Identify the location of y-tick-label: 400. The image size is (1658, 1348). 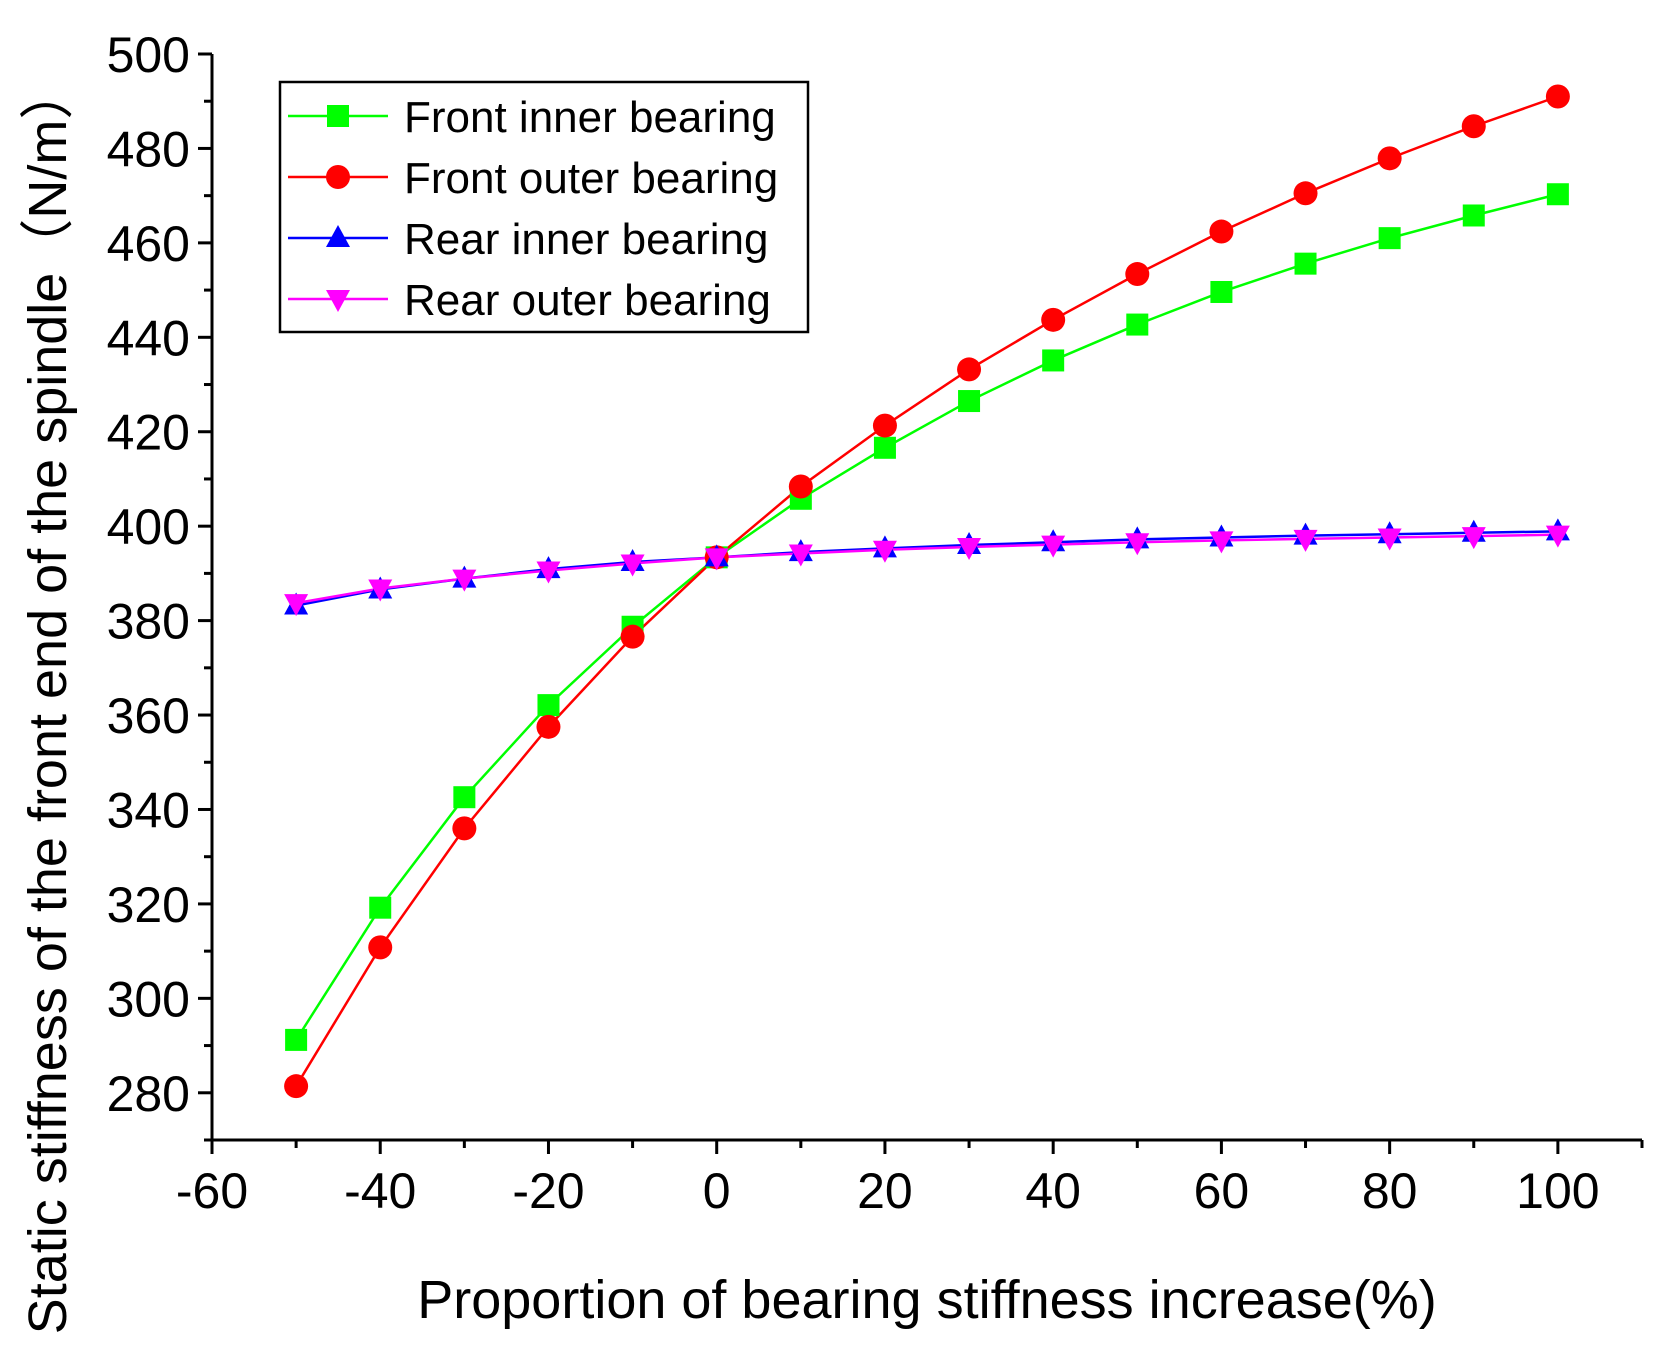
(148, 527).